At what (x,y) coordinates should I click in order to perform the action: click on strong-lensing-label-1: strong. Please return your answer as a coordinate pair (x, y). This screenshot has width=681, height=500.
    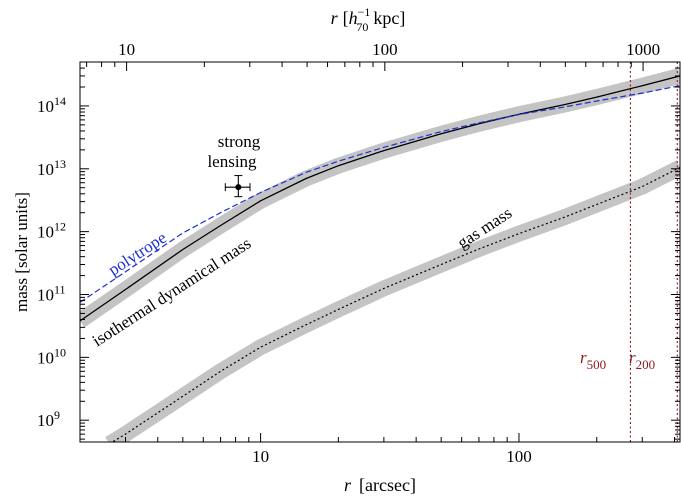
    Looking at the image, I should click on (239, 141).